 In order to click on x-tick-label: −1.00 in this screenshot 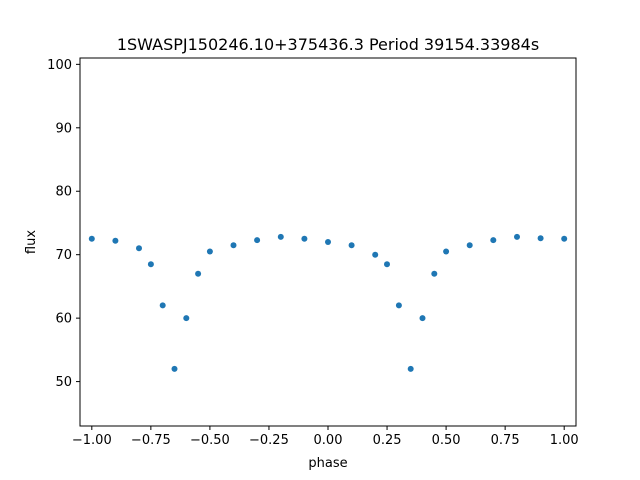, I will do `click(92, 440)`.